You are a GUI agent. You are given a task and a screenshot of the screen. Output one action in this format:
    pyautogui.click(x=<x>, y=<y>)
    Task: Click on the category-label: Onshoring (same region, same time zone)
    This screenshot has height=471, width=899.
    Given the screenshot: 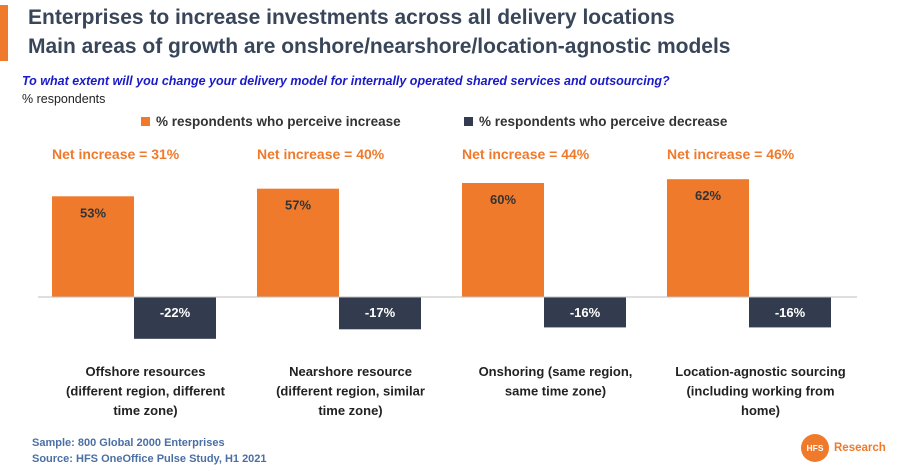 What is the action you would take?
    pyautogui.click(x=556, y=381)
    